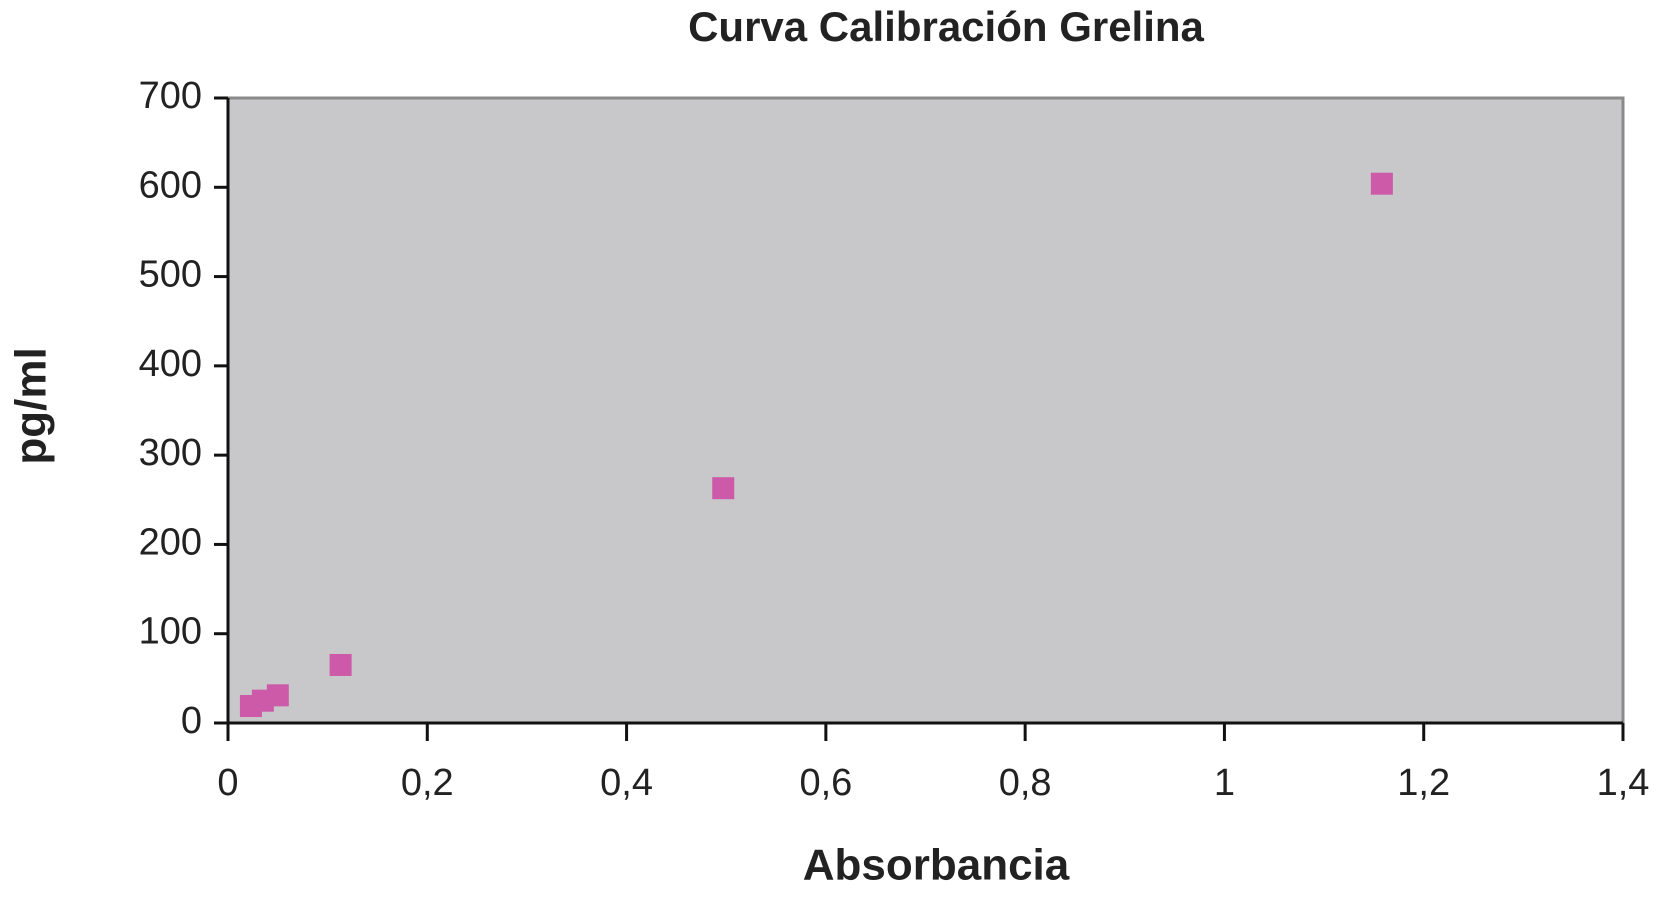  Describe the element at coordinates (227, 783) in the screenshot. I see `x-tick-label: 0` at that location.